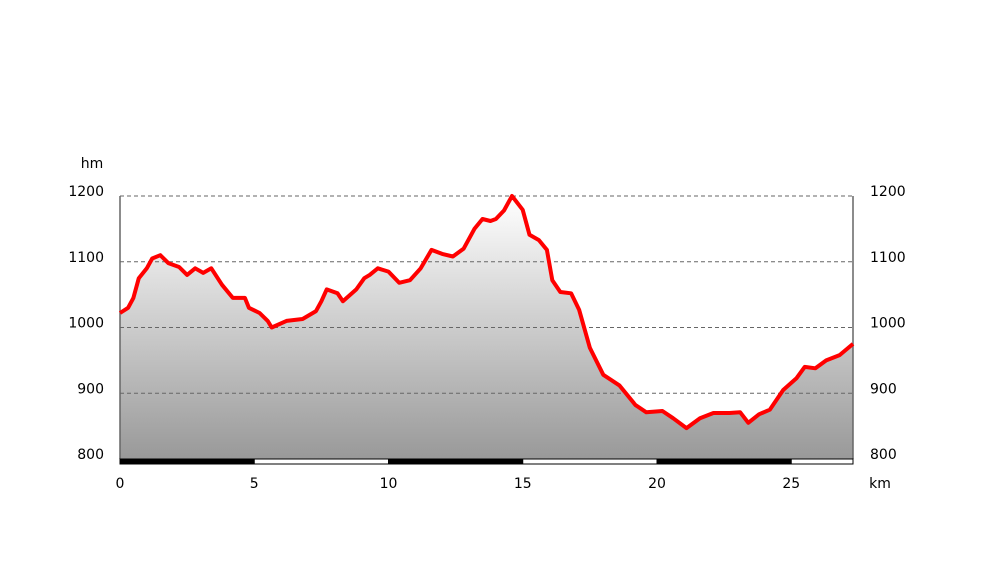 This screenshot has width=1000, height=584. I want to click on y2-tick-label: 1000, so click(888, 324).